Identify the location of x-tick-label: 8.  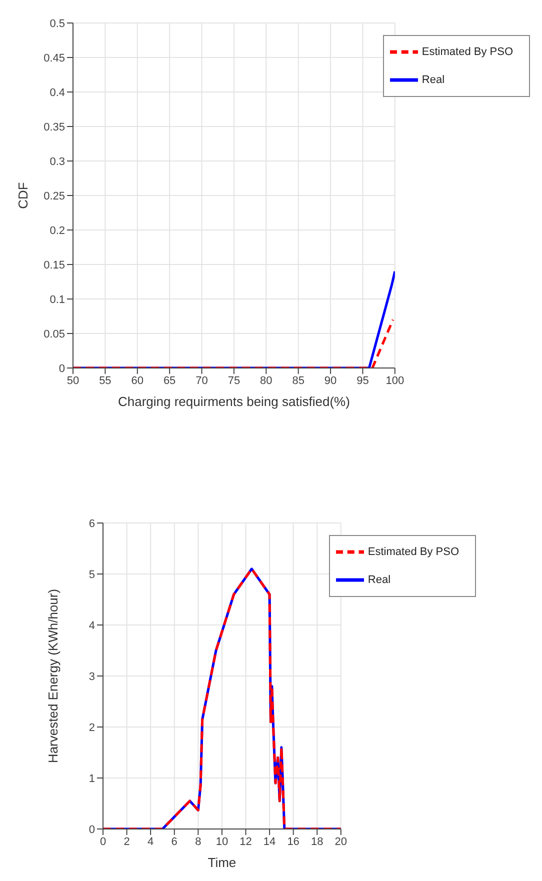
(198, 842).